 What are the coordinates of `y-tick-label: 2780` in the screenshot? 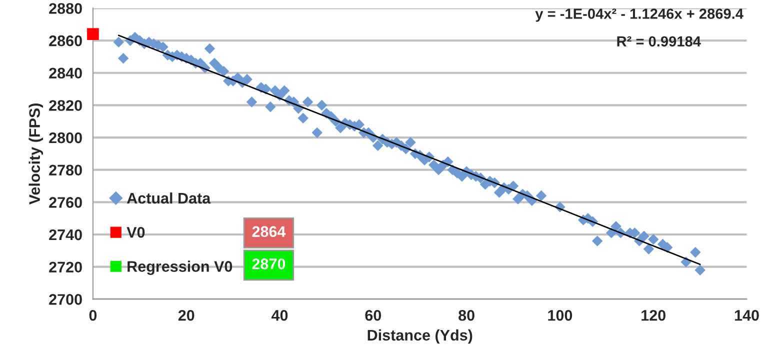 It's located at (65, 170).